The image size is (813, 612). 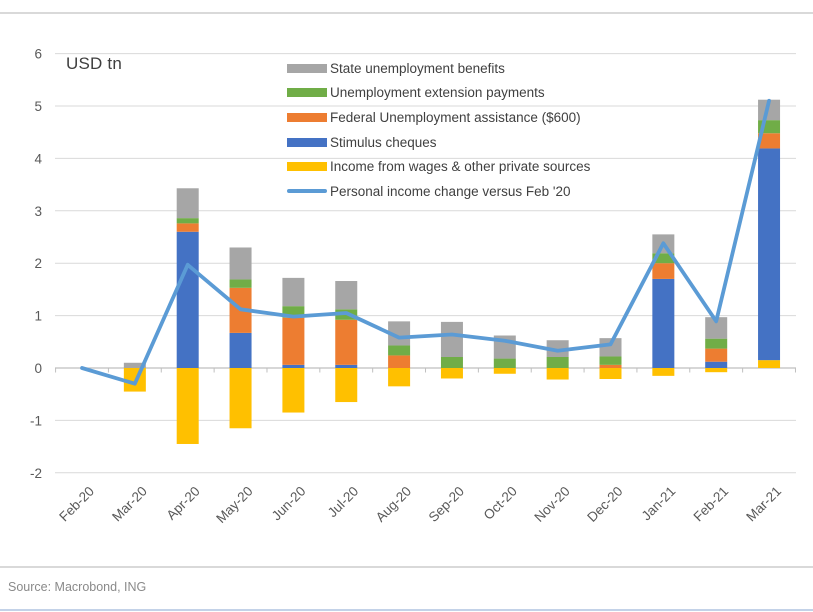 What do you see at coordinates (77, 587) in the screenshot?
I see `source-caption: Source: Macrobond, ING` at bounding box center [77, 587].